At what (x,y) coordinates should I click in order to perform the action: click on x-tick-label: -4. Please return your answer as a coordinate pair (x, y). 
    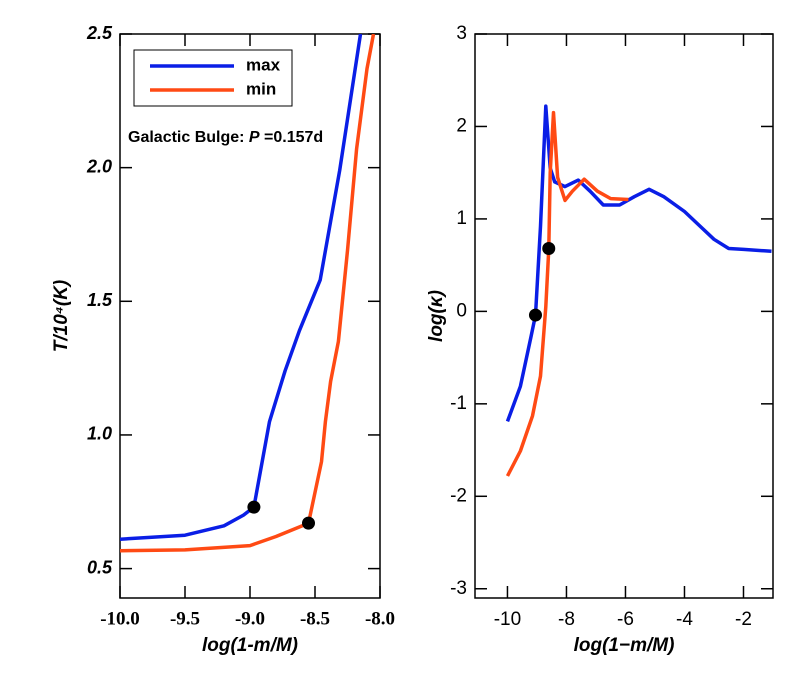
    Looking at the image, I should click on (684, 619).